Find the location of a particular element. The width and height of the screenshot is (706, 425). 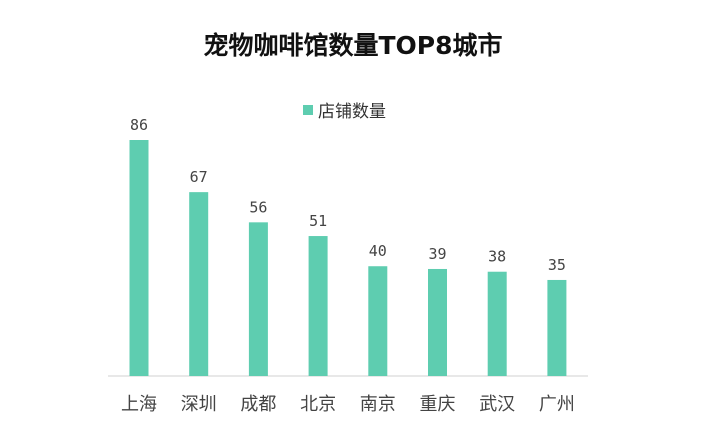

x-tick-label: 北京 is located at coordinates (318, 404).